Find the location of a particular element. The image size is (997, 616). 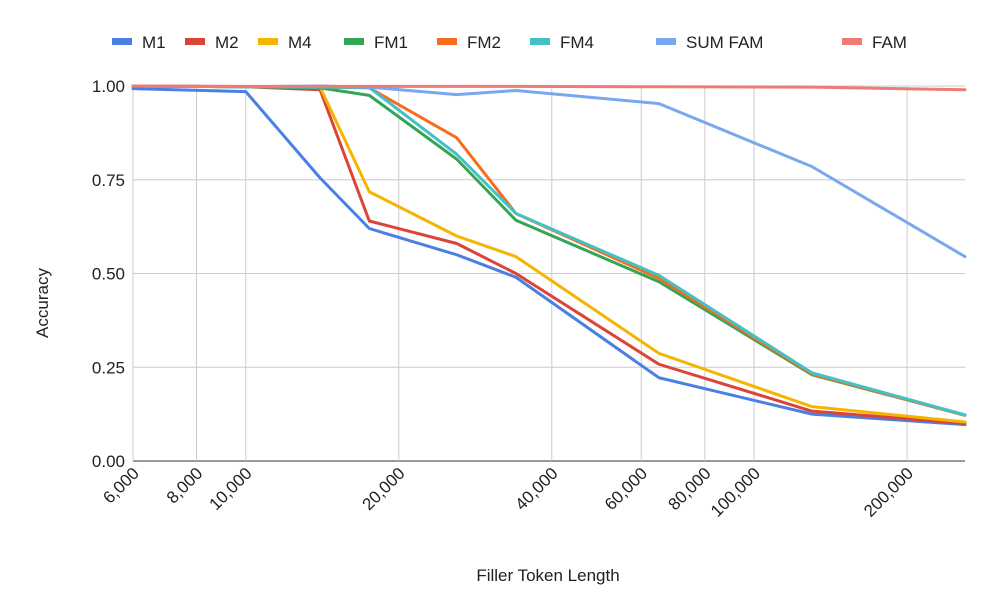

legend-label: M4 is located at coordinates (300, 42).